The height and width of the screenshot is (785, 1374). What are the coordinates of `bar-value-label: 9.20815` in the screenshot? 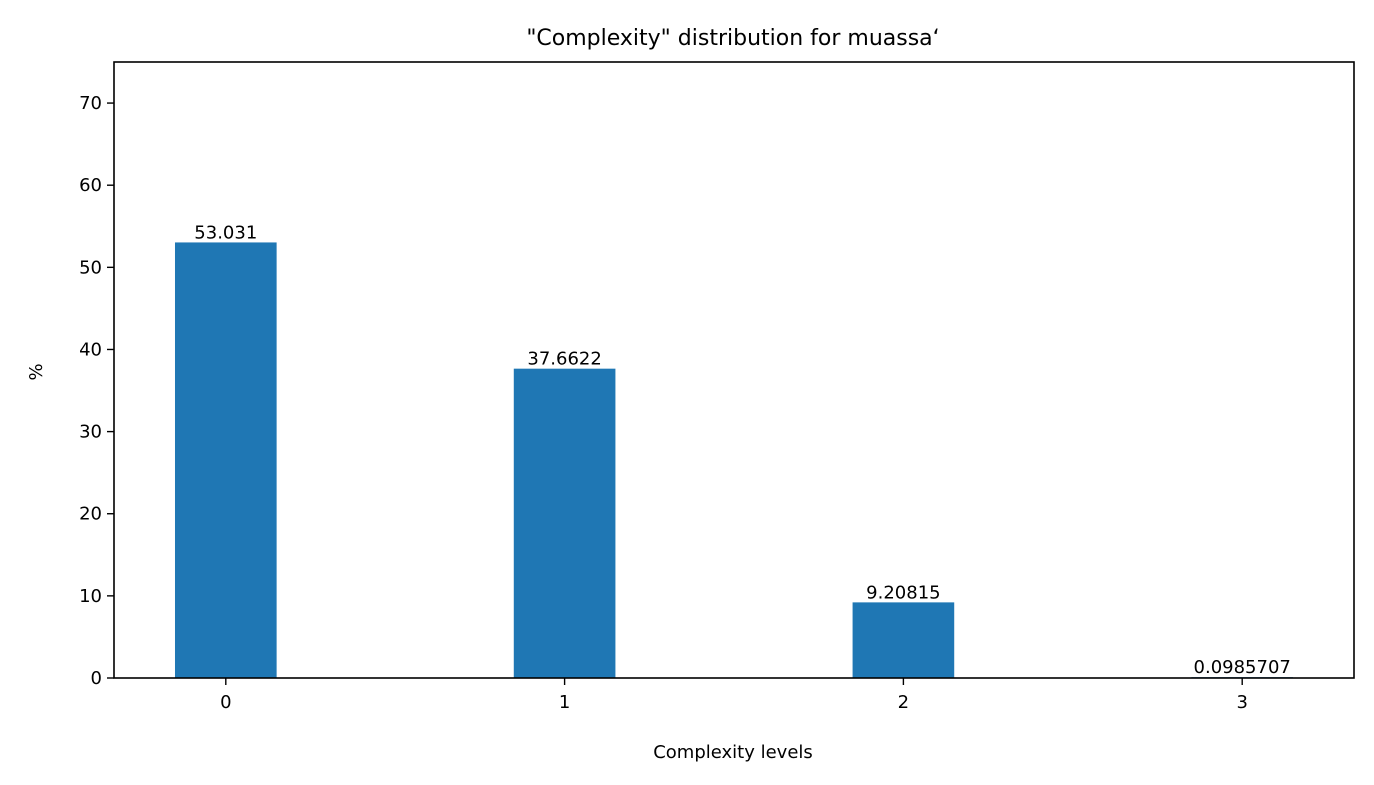 It's located at (903, 592).